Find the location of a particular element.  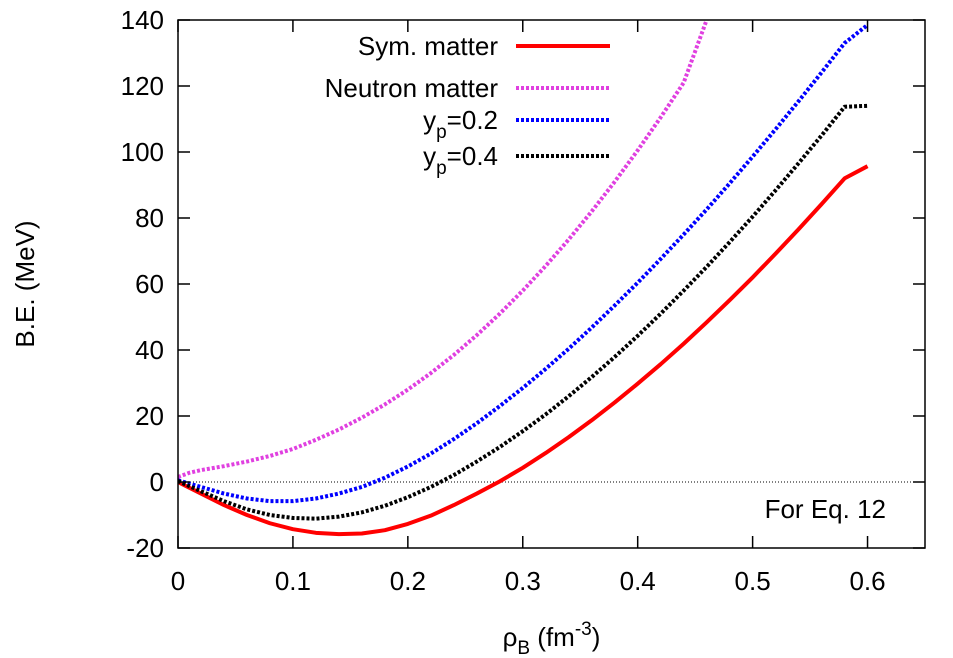

x-axis-title-close: ) is located at coordinates (596, 637).